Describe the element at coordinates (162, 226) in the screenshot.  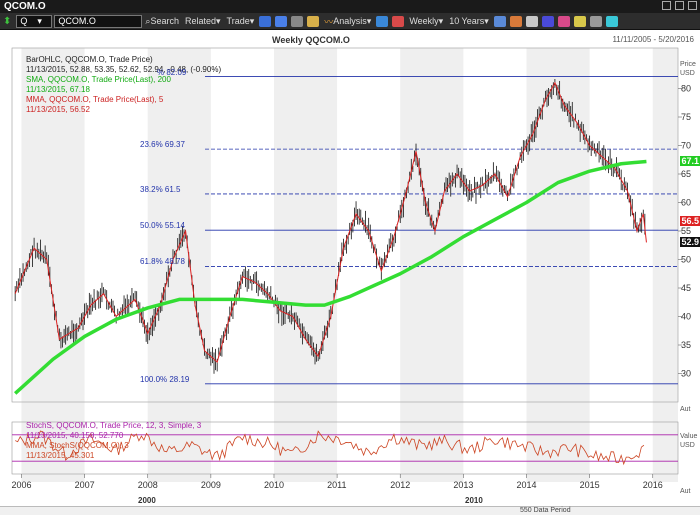
I see `fib-label: 50.0% 55.14` at that location.